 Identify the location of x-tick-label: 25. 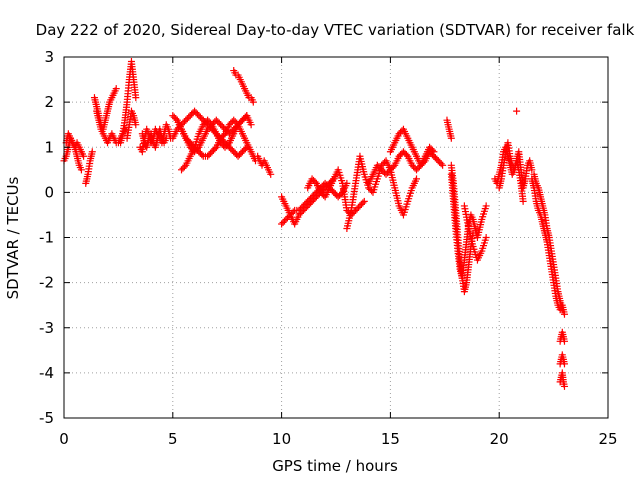
(607, 439).